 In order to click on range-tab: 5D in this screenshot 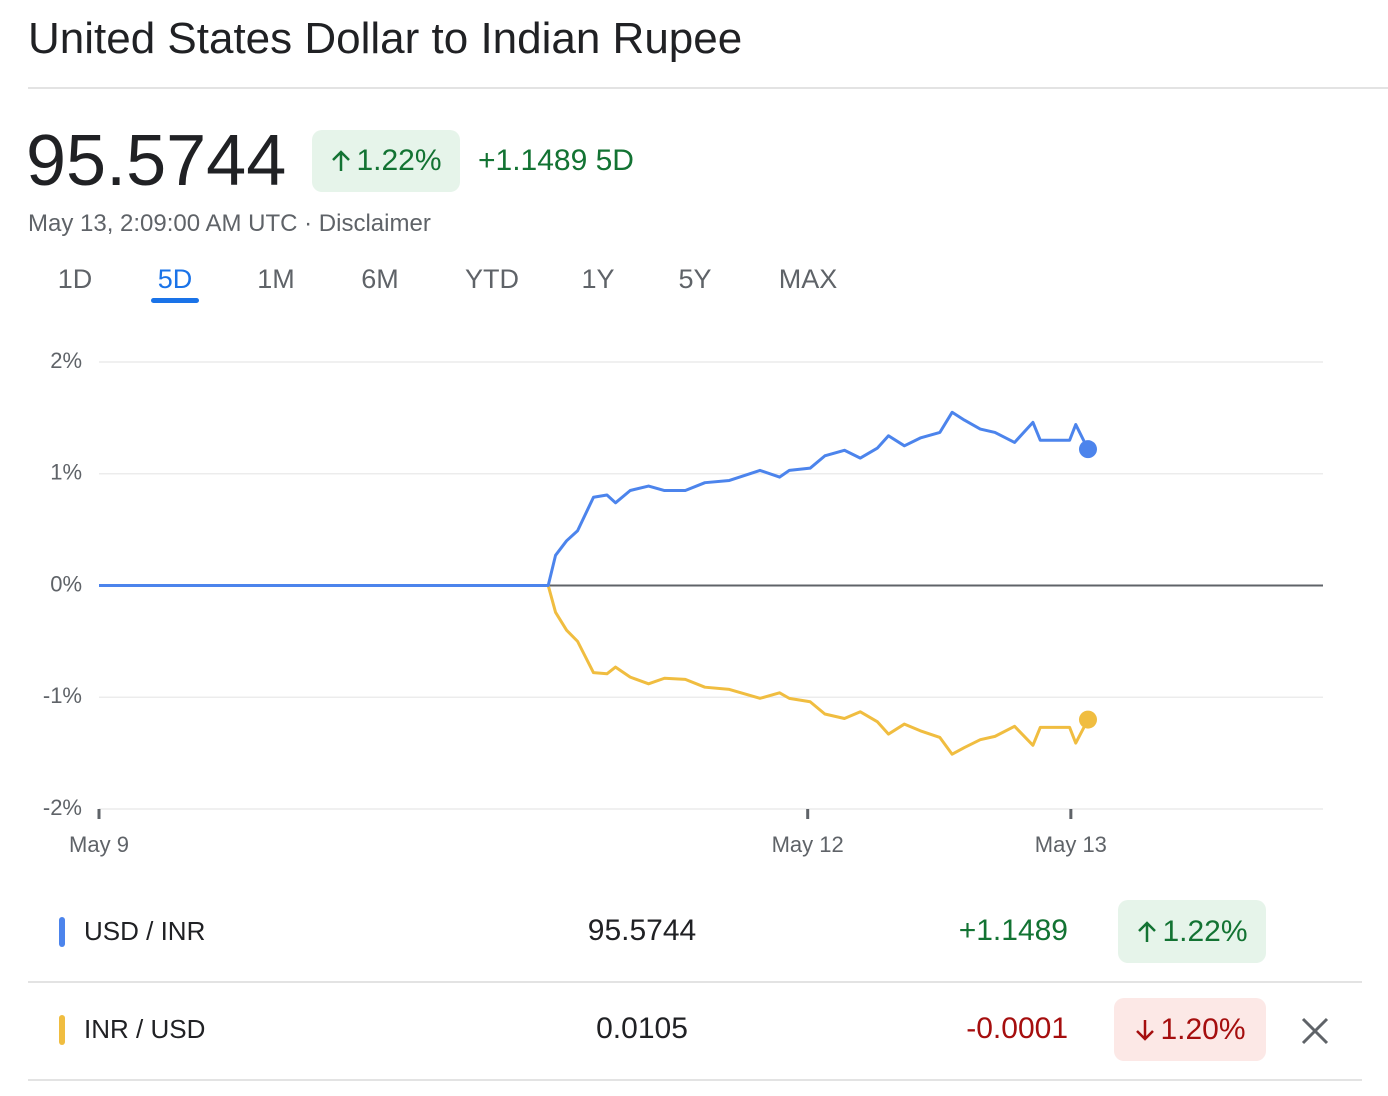, I will do `click(175, 279)`.